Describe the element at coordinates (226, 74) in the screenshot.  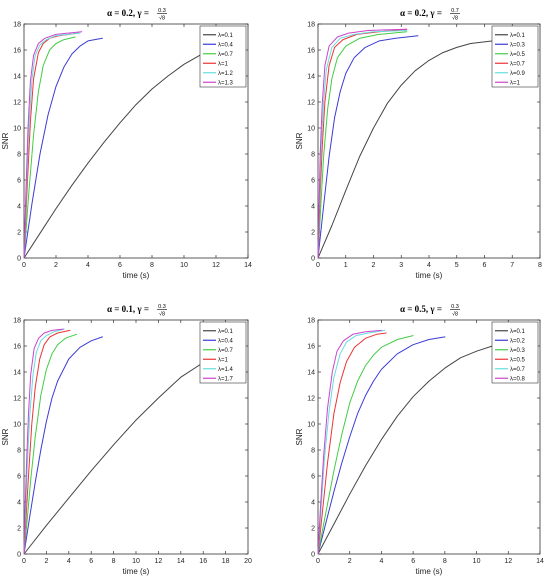
I see `legend-entry: λ=1.2` at that location.